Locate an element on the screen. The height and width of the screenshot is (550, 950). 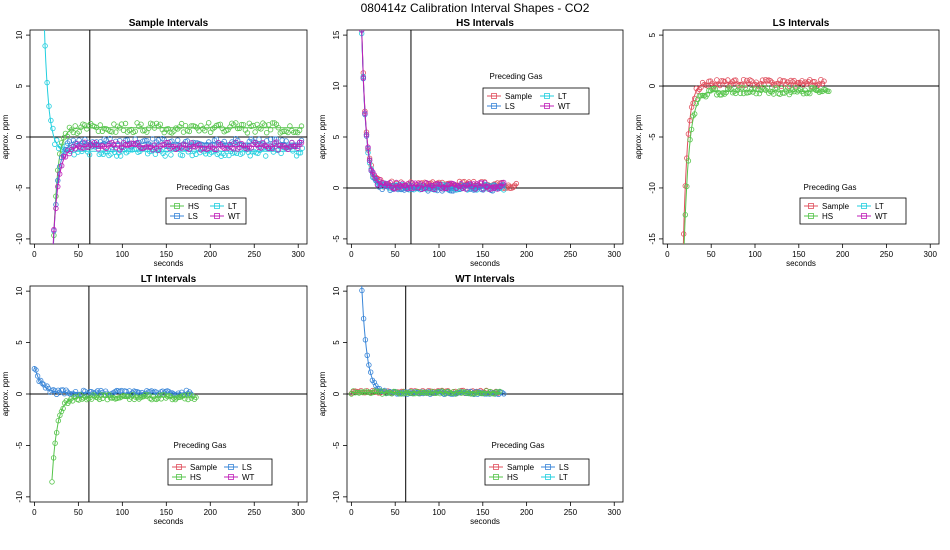
legend-box is located at coordinates (536, 101).